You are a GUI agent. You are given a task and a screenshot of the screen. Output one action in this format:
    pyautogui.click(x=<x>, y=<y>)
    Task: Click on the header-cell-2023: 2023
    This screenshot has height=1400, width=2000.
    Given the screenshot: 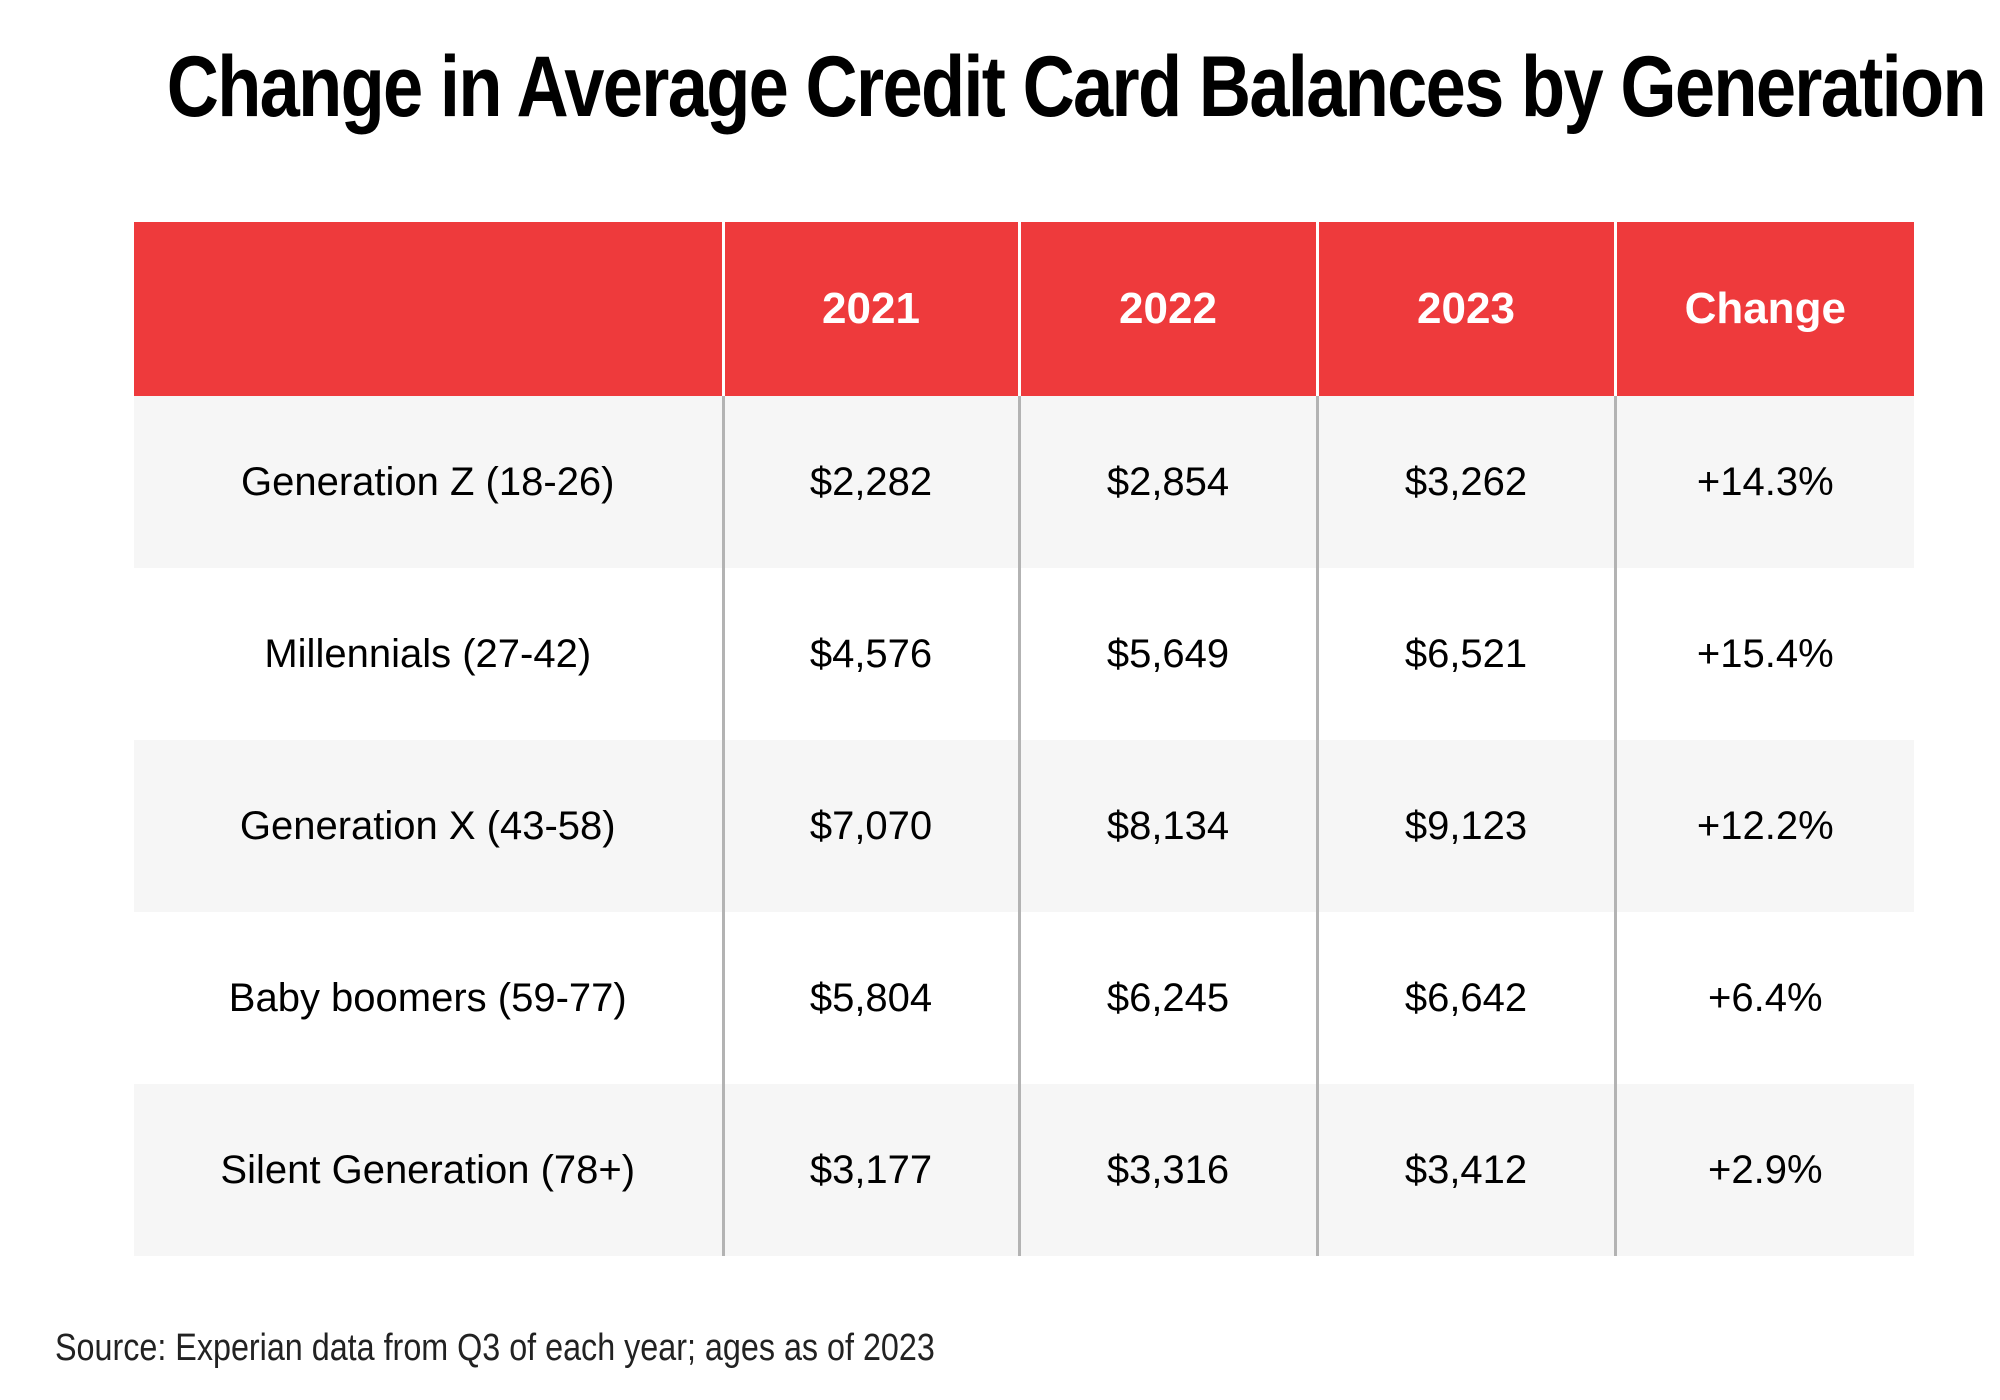 What is the action you would take?
    pyautogui.click(x=1465, y=309)
    